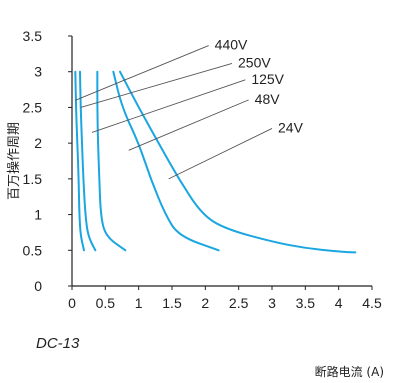  I want to click on x-tick-label: 2.5, so click(239, 303).